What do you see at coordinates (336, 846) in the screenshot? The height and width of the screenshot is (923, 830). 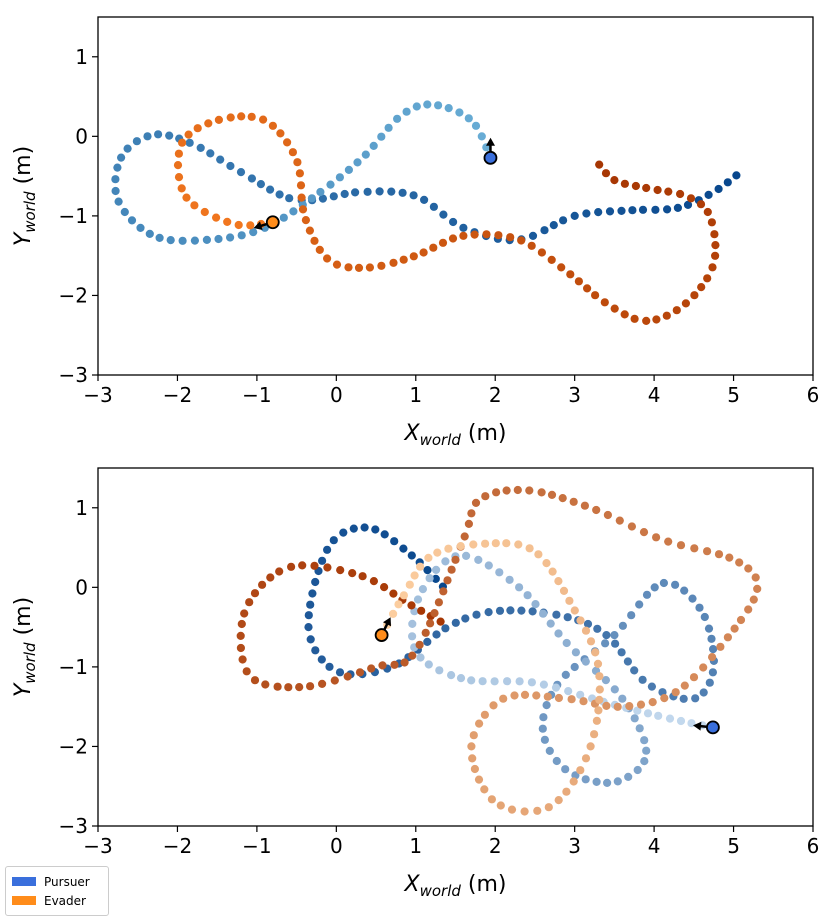 I see `x-tick-label: 0` at bounding box center [336, 846].